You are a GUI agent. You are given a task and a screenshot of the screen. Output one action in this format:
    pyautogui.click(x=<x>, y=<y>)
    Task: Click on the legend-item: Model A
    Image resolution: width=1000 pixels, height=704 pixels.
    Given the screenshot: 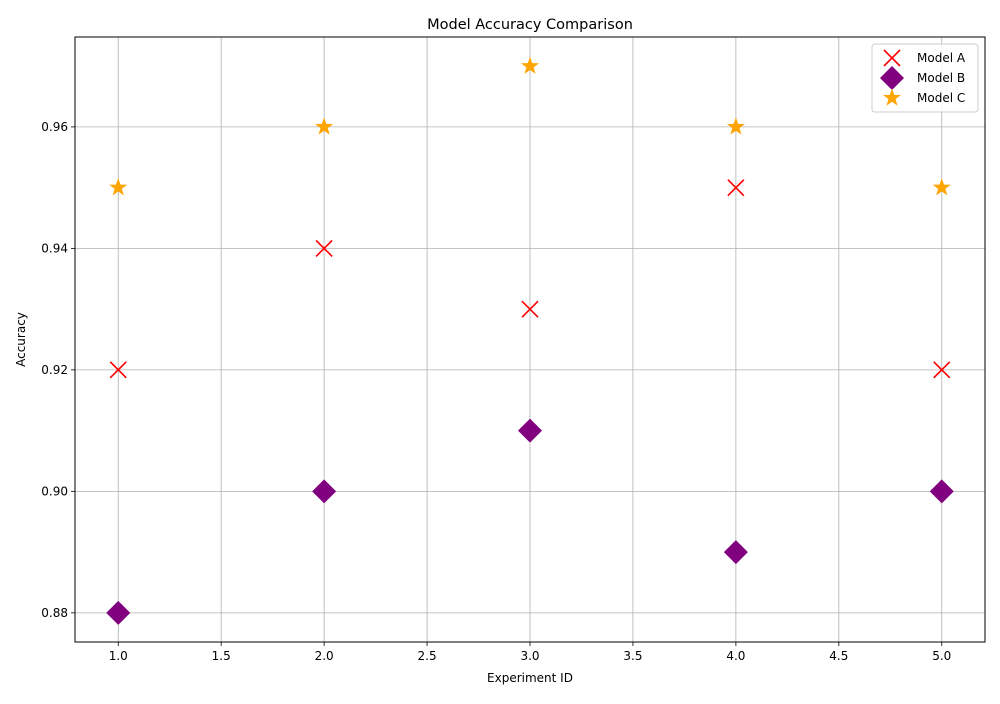 What is the action you would take?
    pyautogui.click(x=924, y=58)
    